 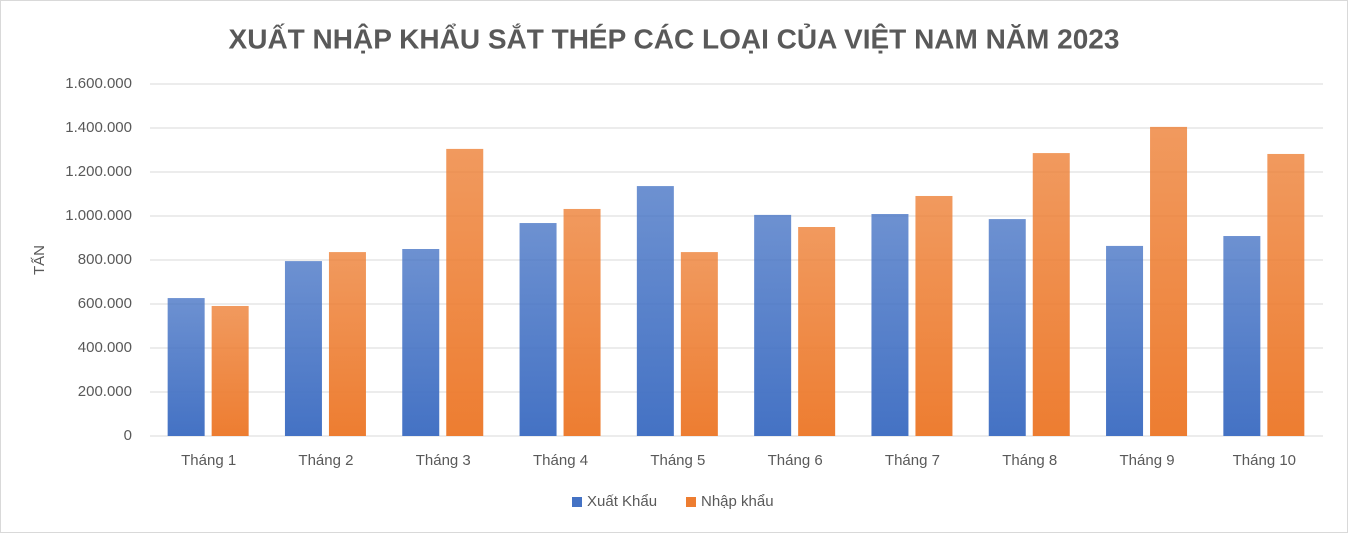 What do you see at coordinates (912, 460) in the screenshot?
I see `x-tick-label: Tháng 7` at bounding box center [912, 460].